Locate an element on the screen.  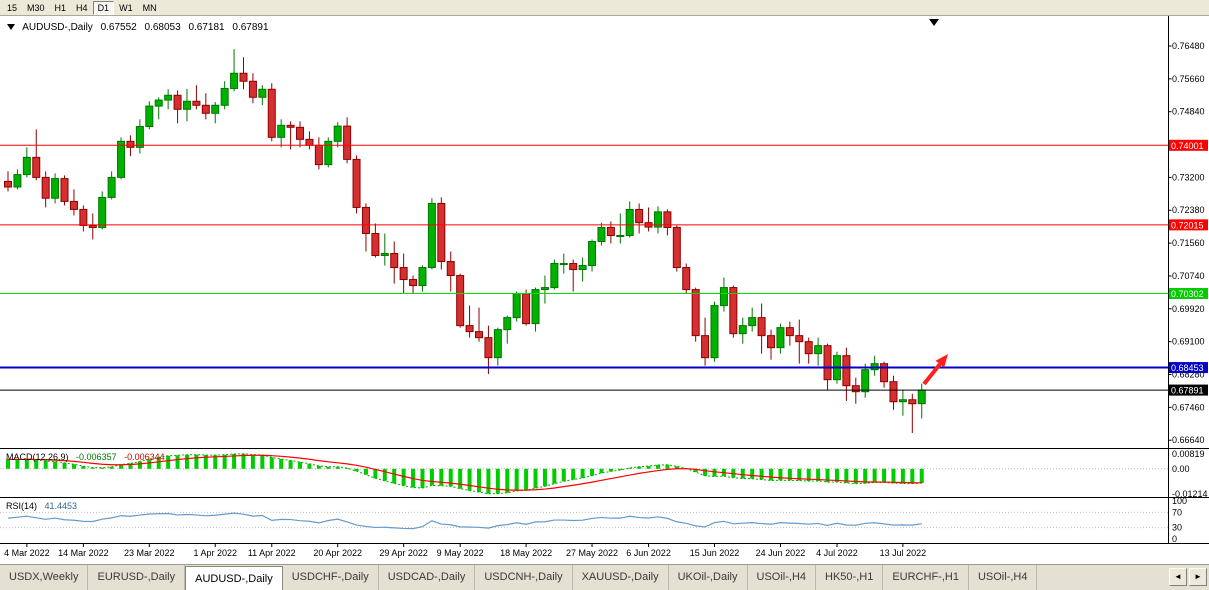
symbol-tab-usdcnh-daily: USDCNH-,Daily is located at coordinates (524, 577).